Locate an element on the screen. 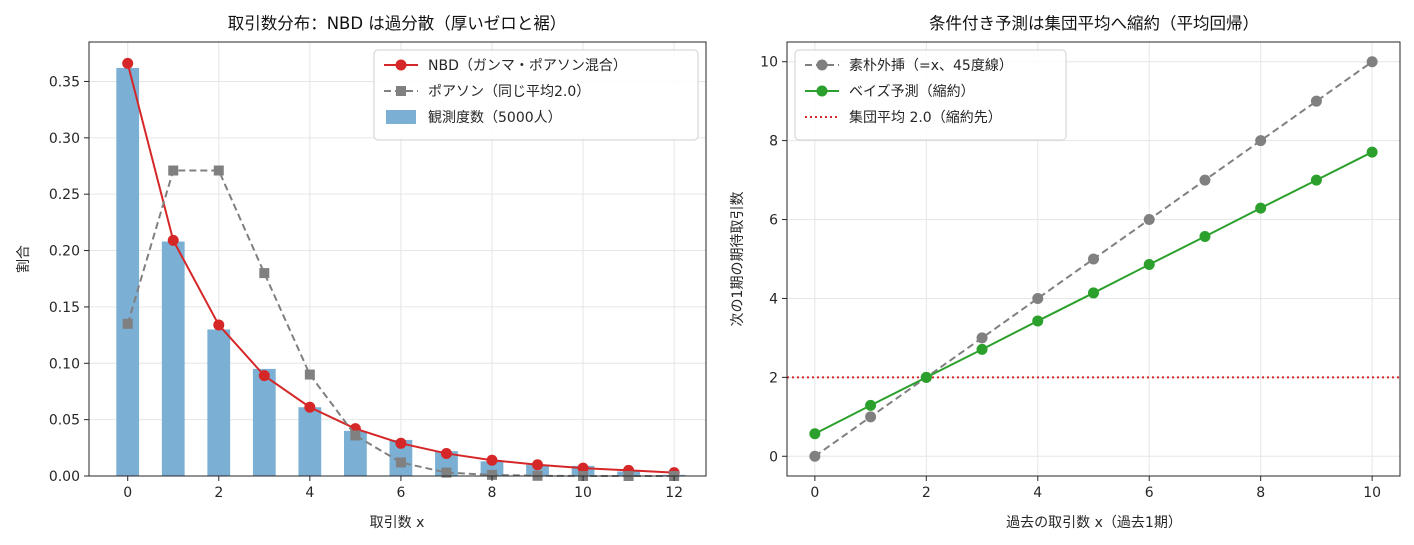 This screenshot has height=545, width=1414. right-y-axis-label: 次の1期の期待取引数 is located at coordinates (738, 259).